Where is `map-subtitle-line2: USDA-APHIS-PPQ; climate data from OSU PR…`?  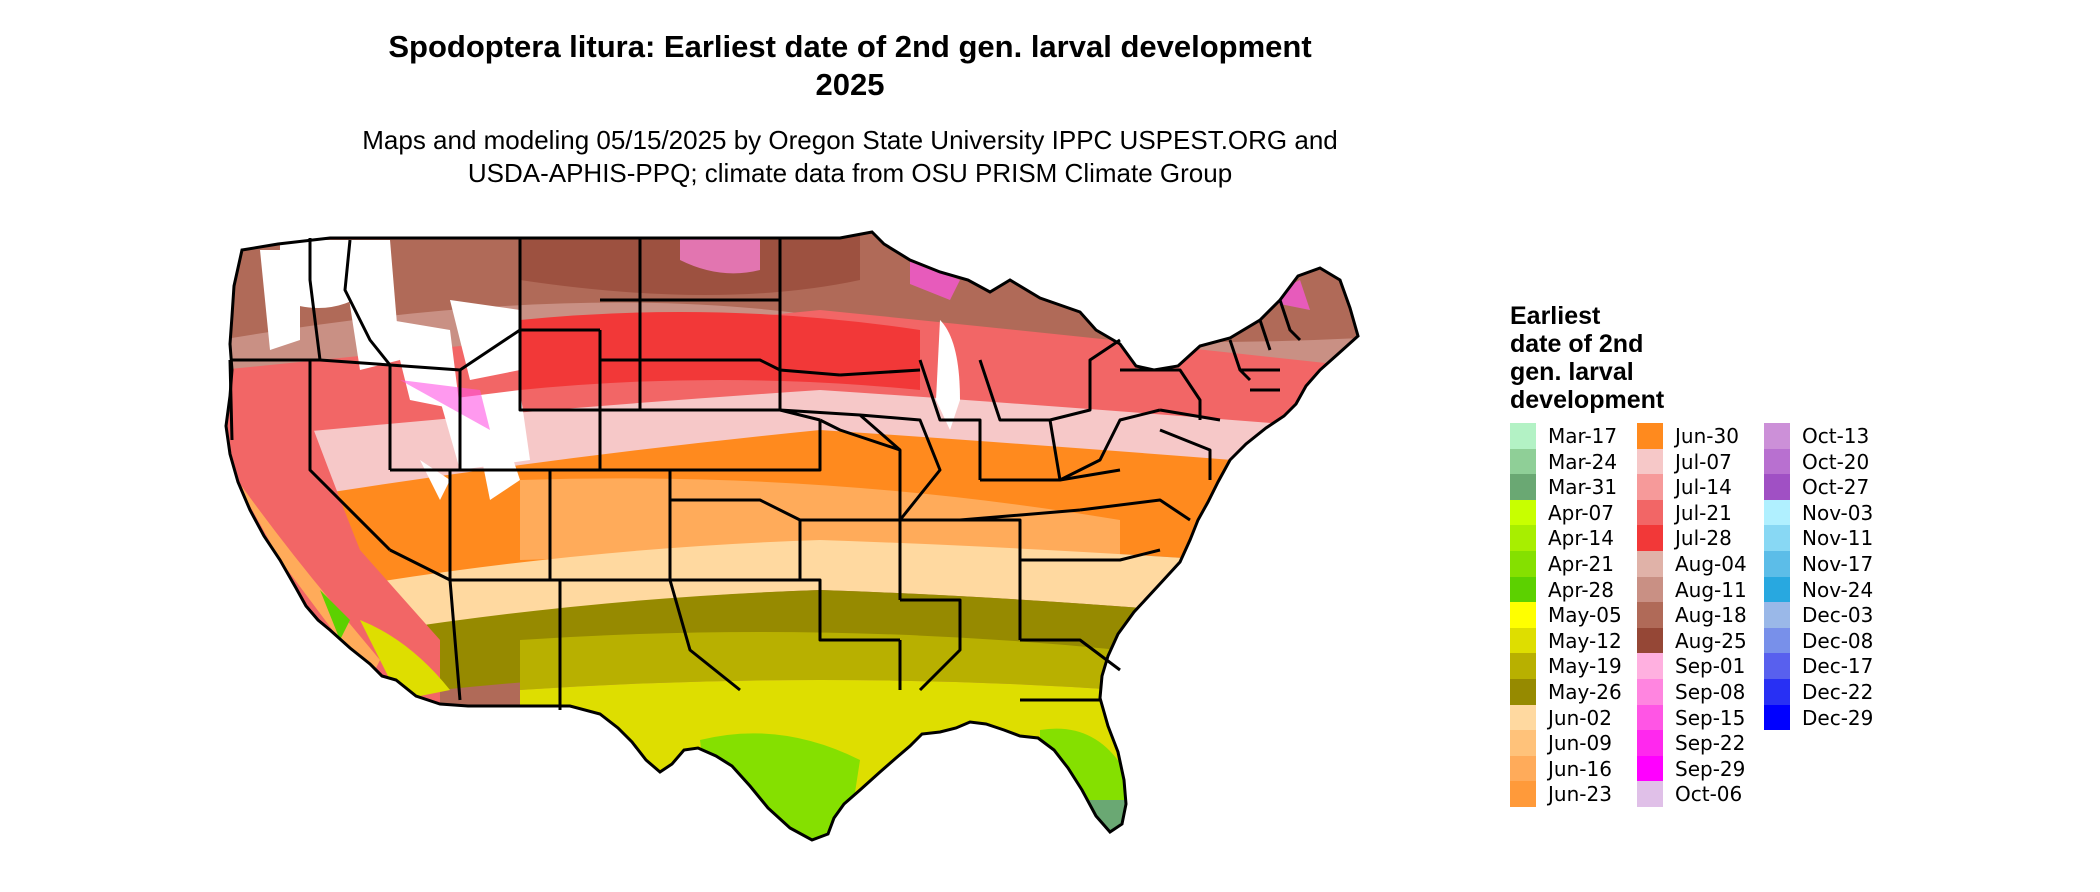 map-subtitle-line2: USDA-APHIS-PPQ; climate data from OSU PR… is located at coordinates (850, 173).